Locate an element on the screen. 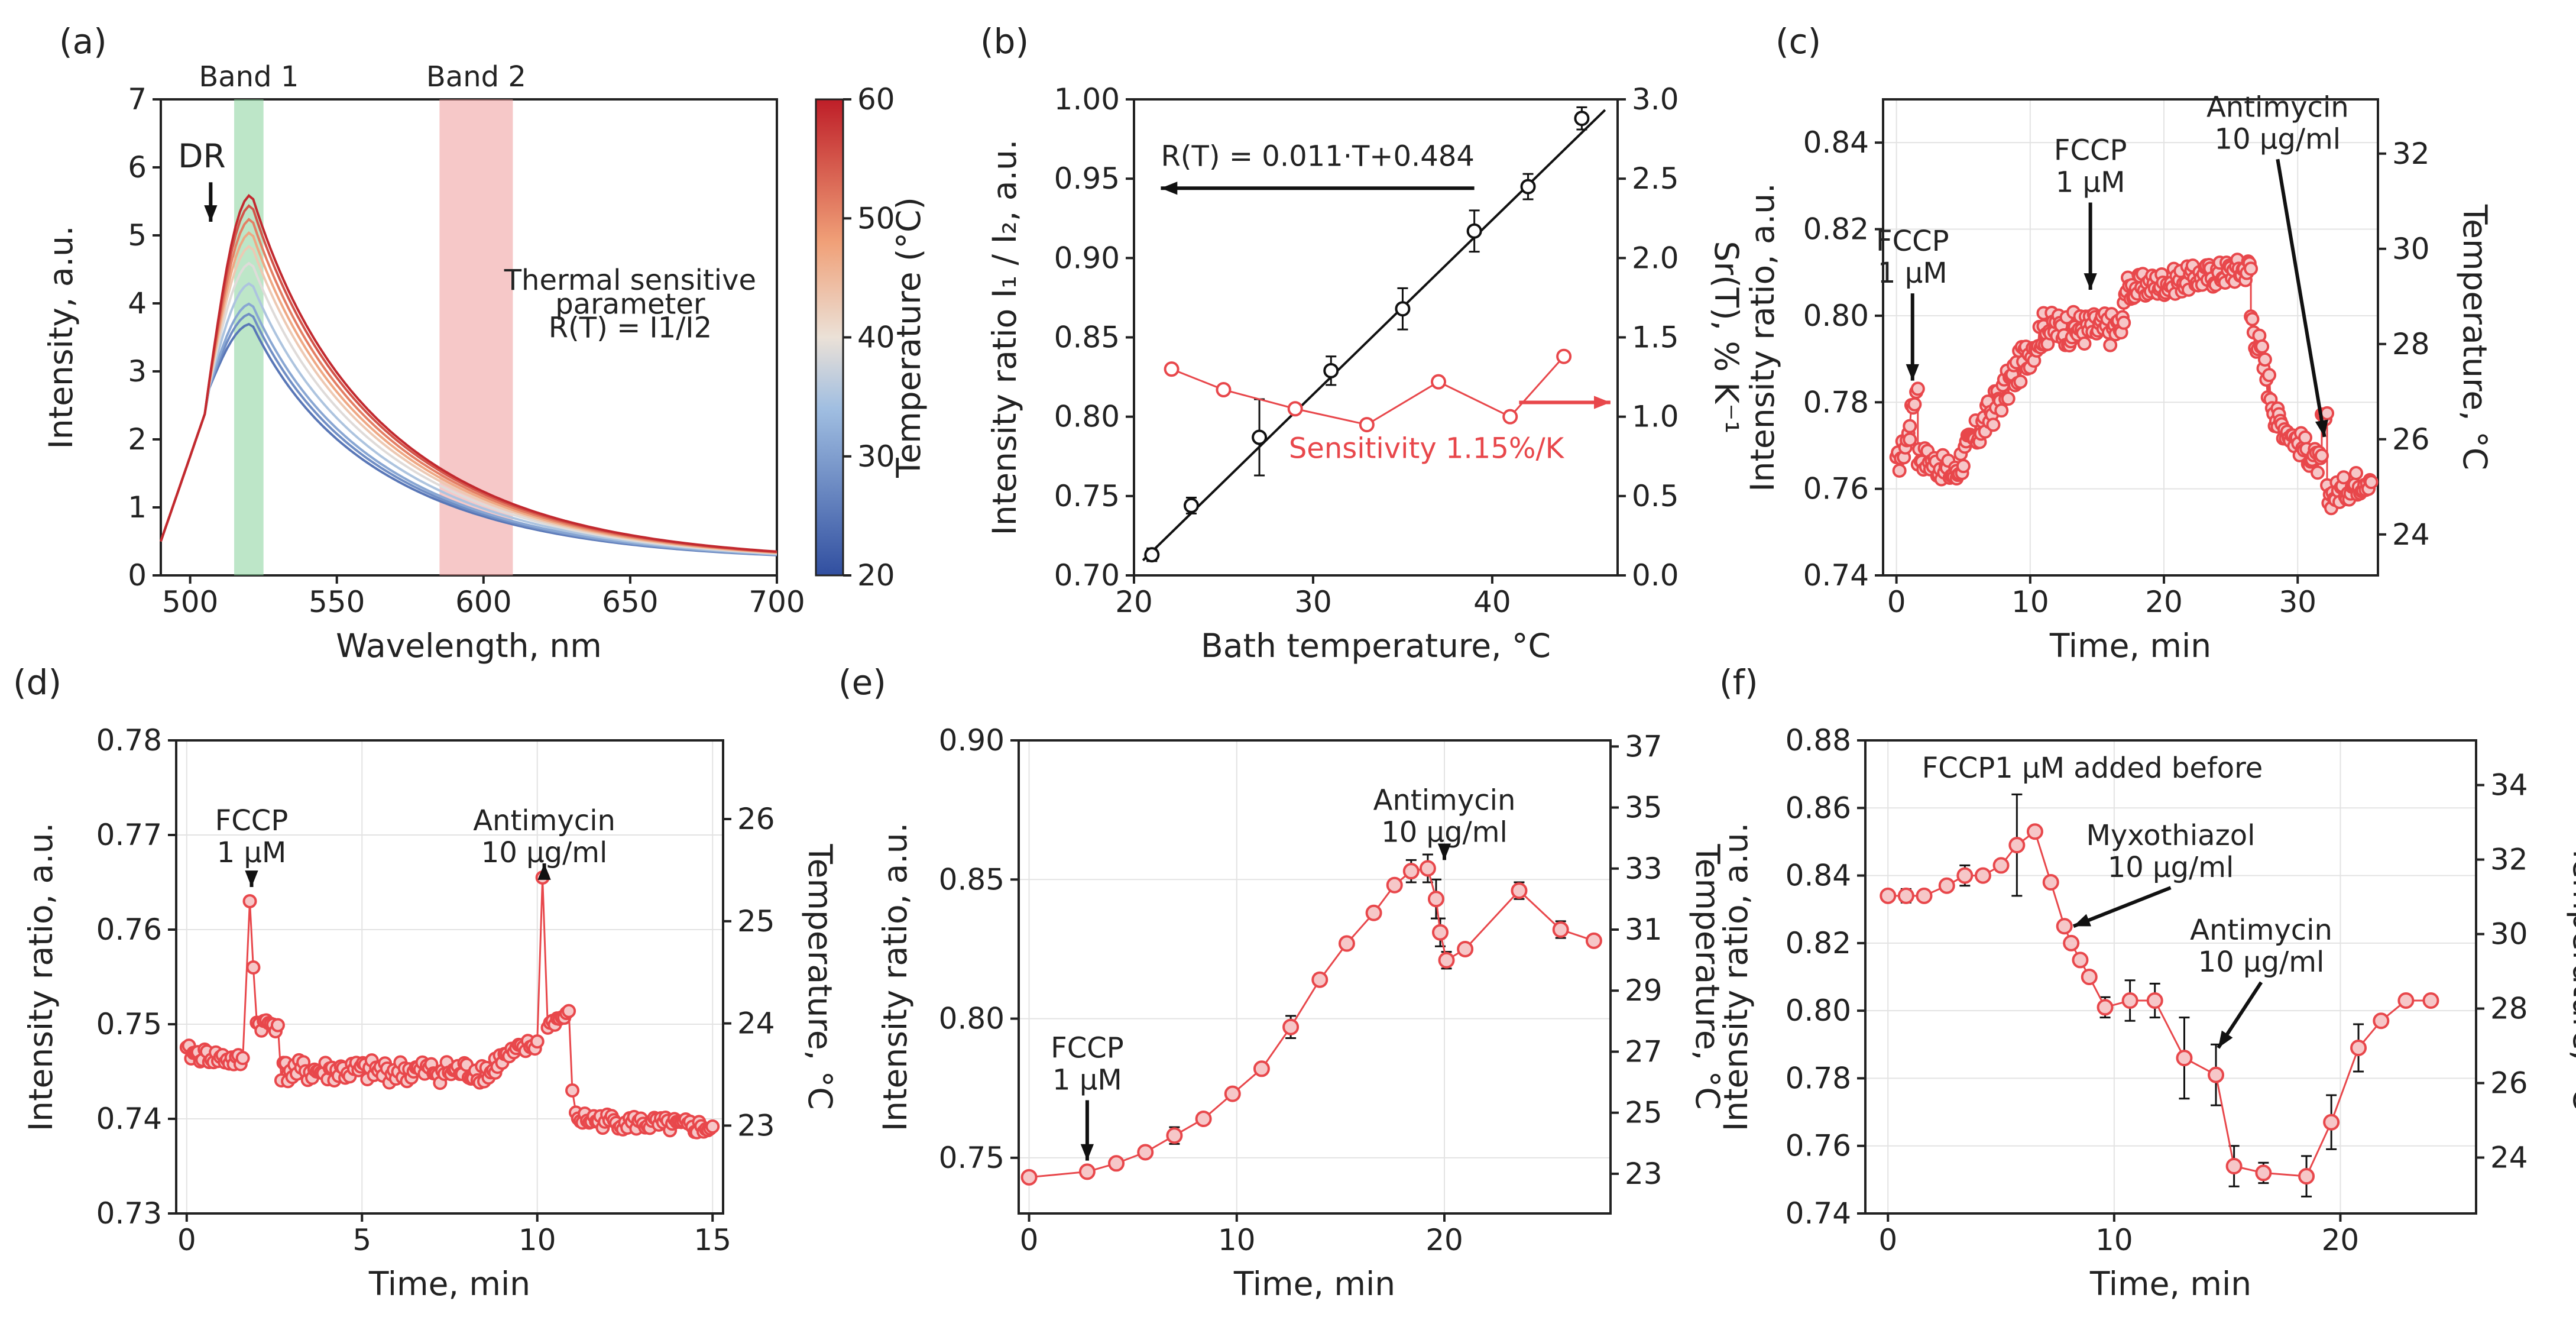 Image resolution: width=2576 pixels, height=1340 pixels. y-tick-label: 0.78 is located at coordinates (1836, 402).